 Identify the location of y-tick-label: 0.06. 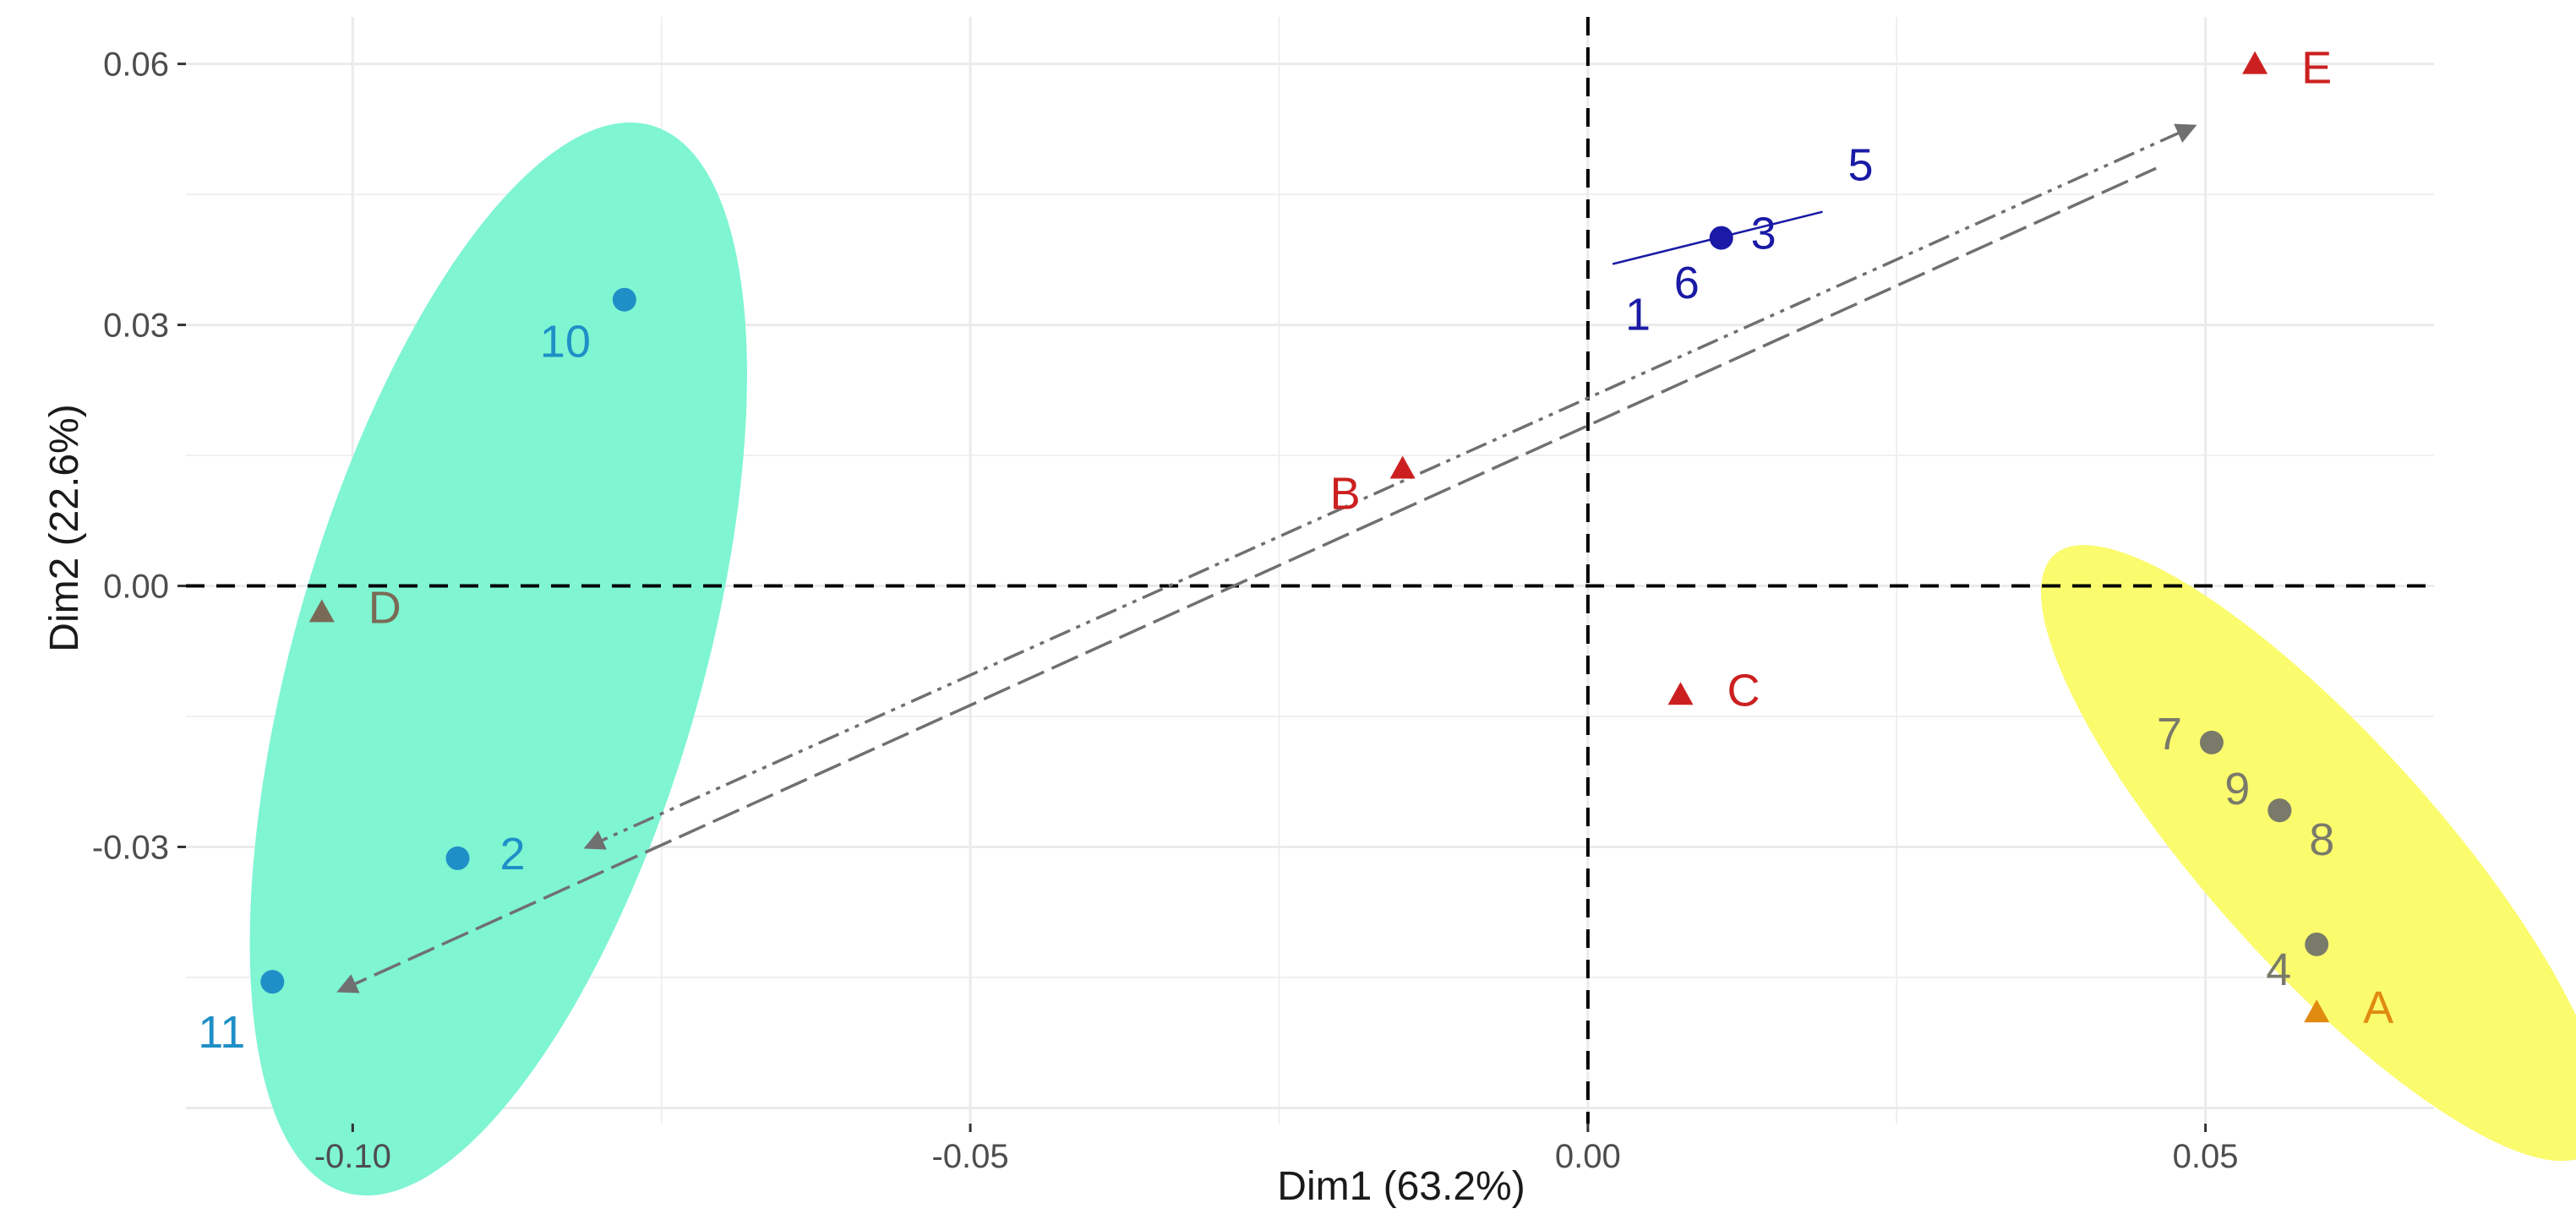
(136, 65).